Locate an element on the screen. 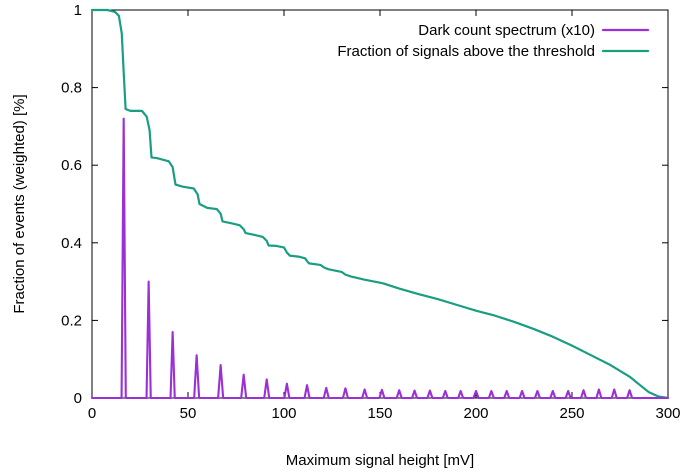 Image resolution: width=682 pixels, height=475 pixels. y-tick-label: 0 is located at coordinates (78, 398).